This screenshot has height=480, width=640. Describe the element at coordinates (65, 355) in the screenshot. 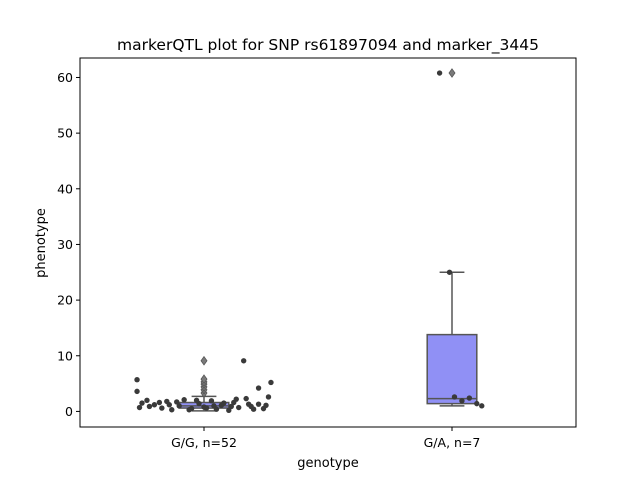

I see `y-tick-label: 10` at that location.